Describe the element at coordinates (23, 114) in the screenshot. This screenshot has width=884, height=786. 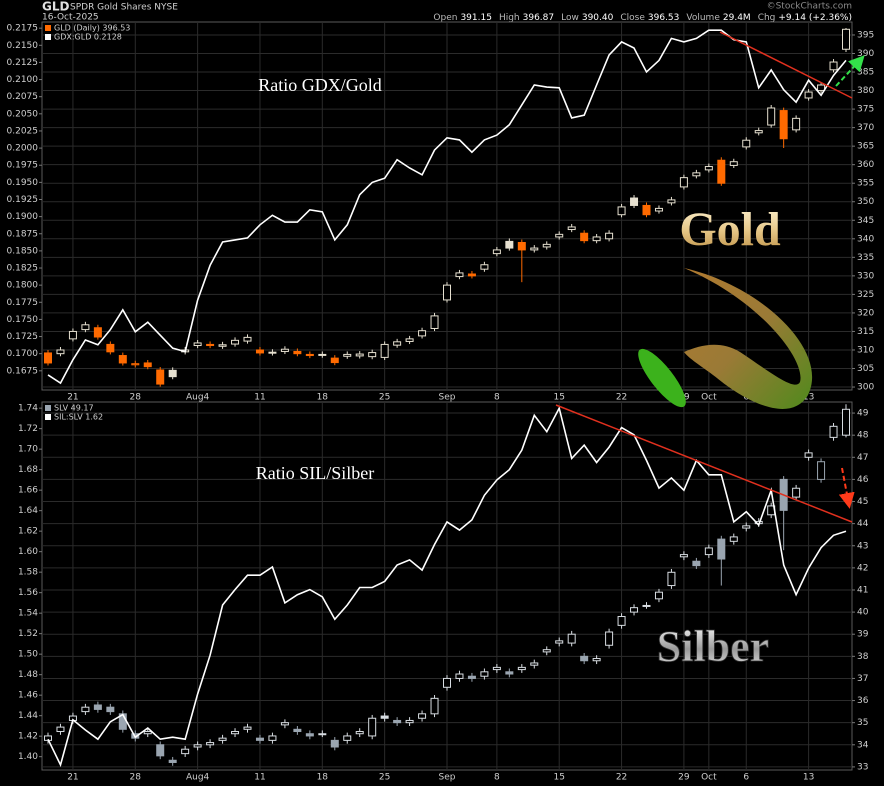
I see `y-tick-label: 0.2050` at that location.